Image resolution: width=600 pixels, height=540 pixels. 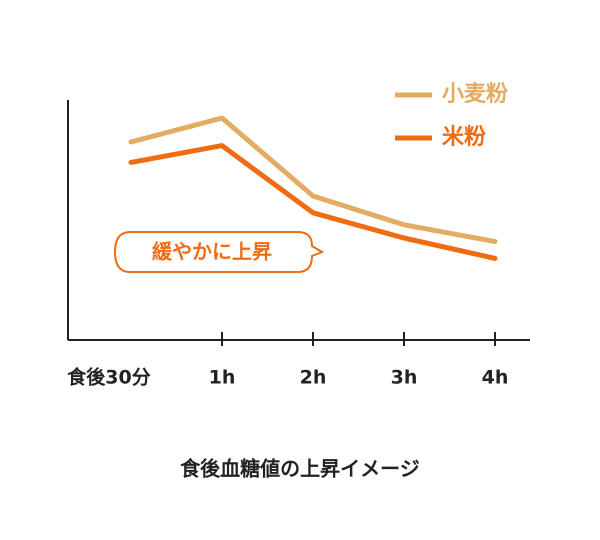 I want to click on x-tick-label: 2h, so click(x=313, y=378).